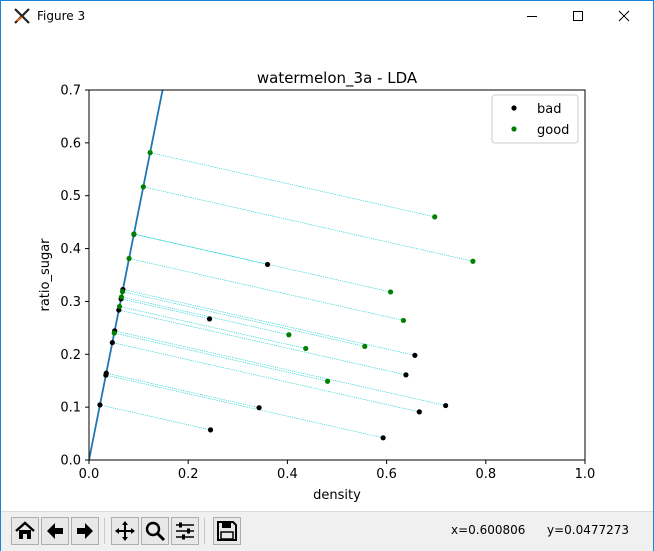 The width and height of the screenshot is (654, 551). I want to click on zoom-button, so click(155, 531).